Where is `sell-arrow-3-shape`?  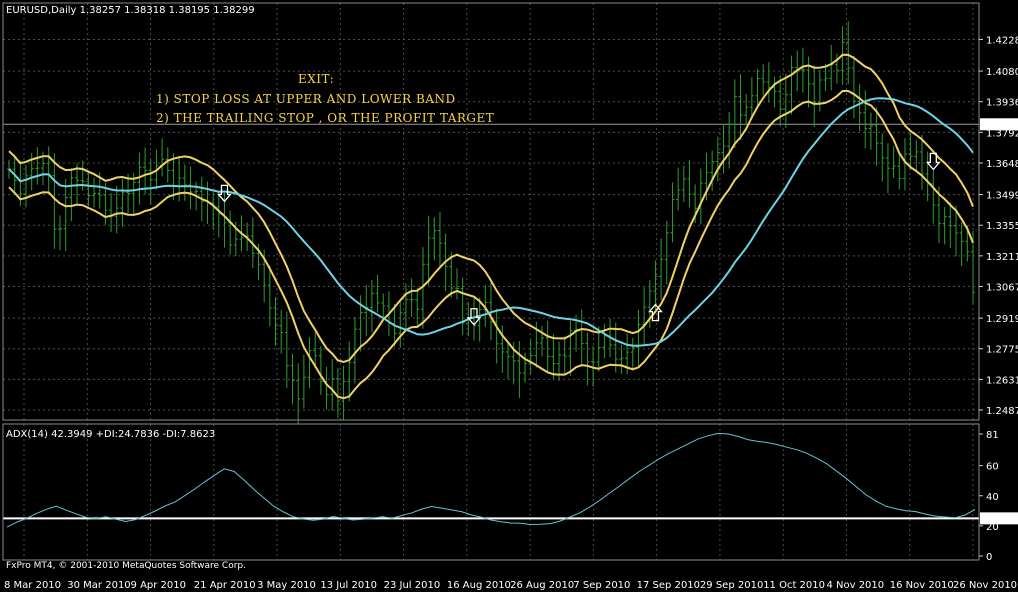
sell-arrow-3-shape is located at coordinates (933, 161).